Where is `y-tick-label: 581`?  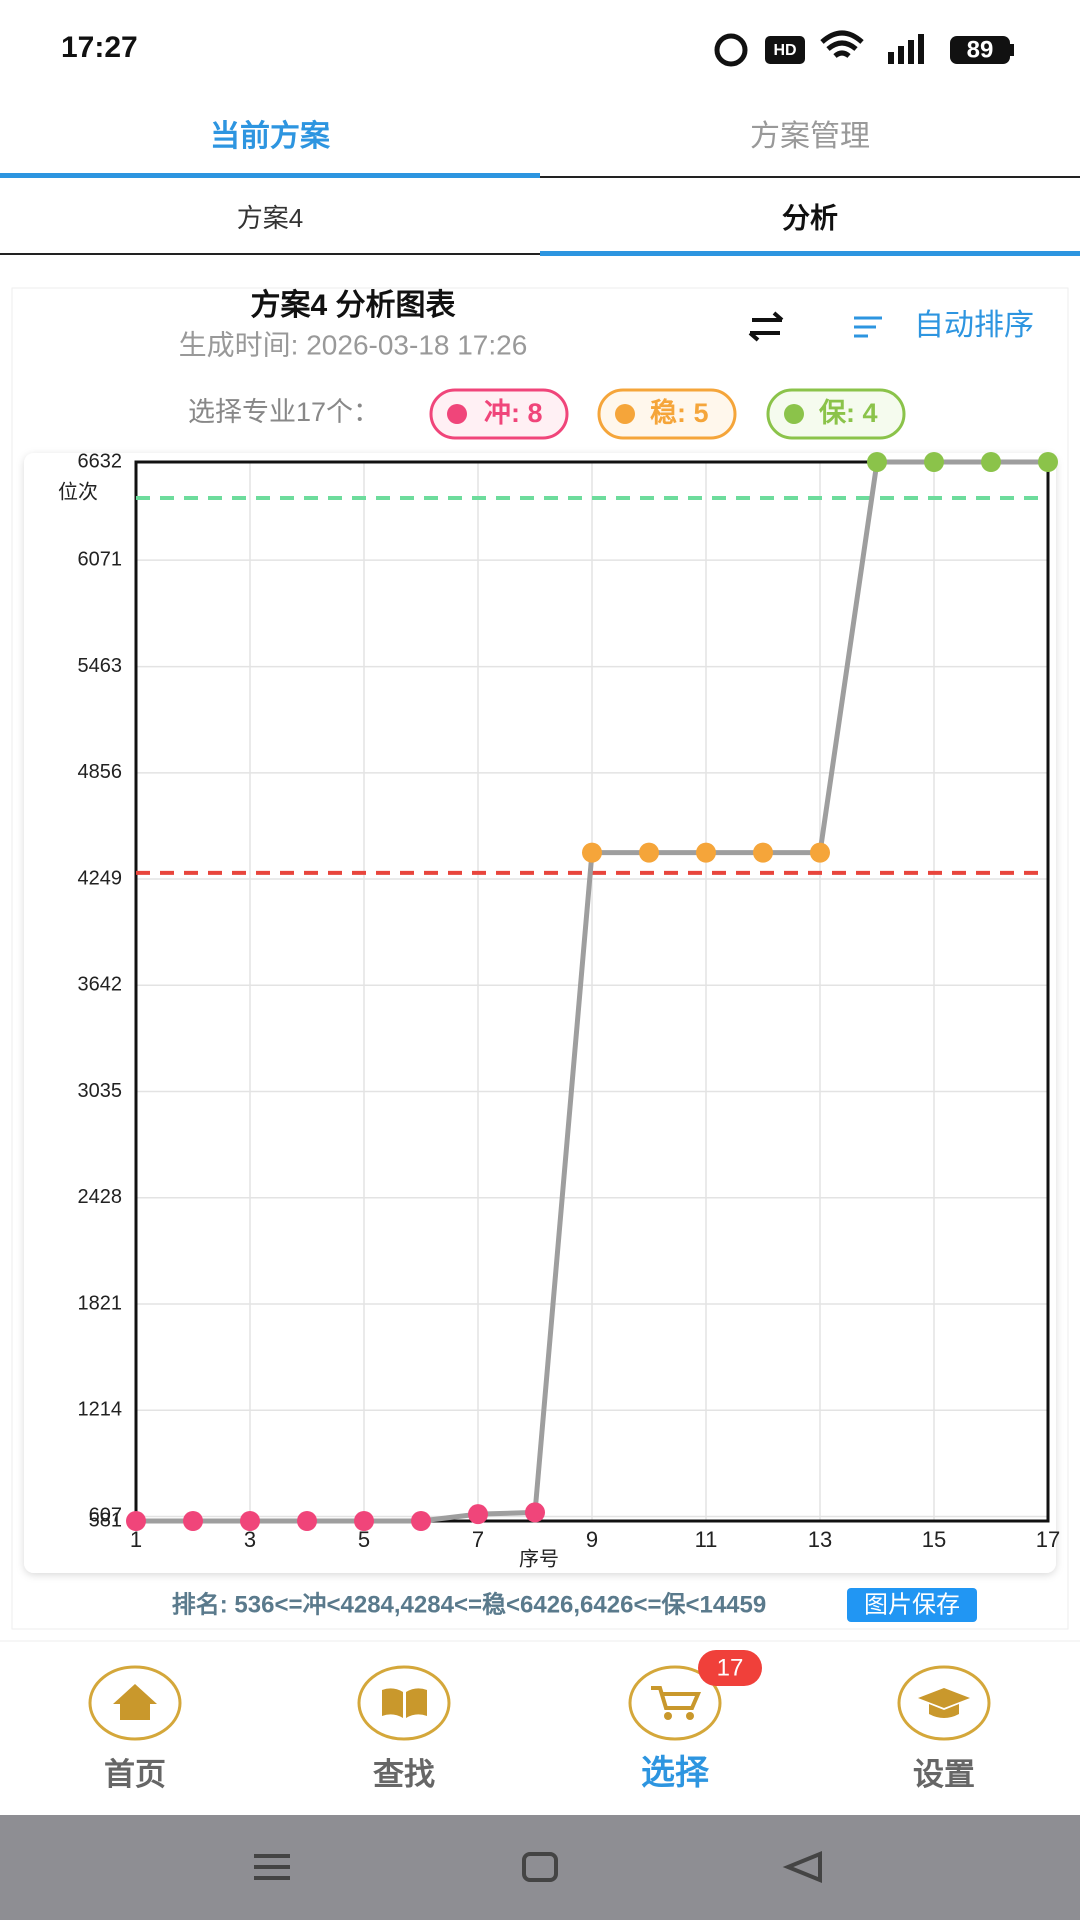
y-tick-label: 581 is located at coordinates (105, 1520).